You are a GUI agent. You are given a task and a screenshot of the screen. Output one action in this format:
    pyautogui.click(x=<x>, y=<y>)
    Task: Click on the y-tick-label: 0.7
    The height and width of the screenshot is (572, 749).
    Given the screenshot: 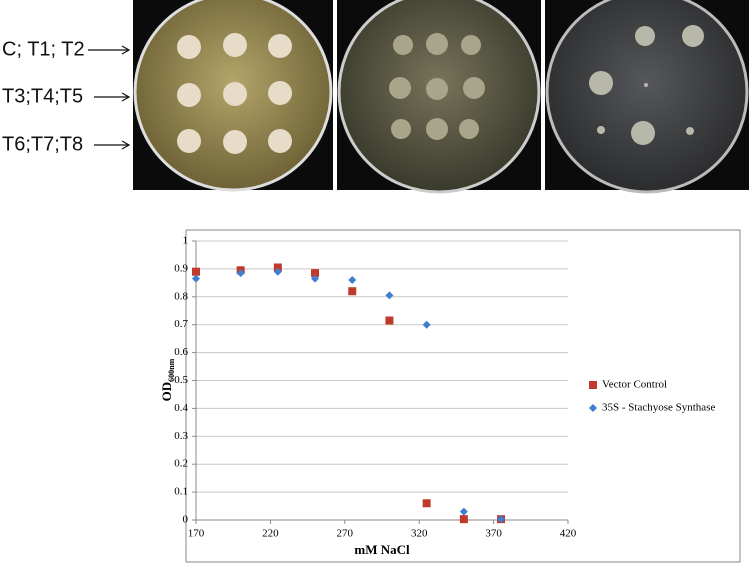 What is the action you would take?
    pyautogui.click(x=181, y=324)
    